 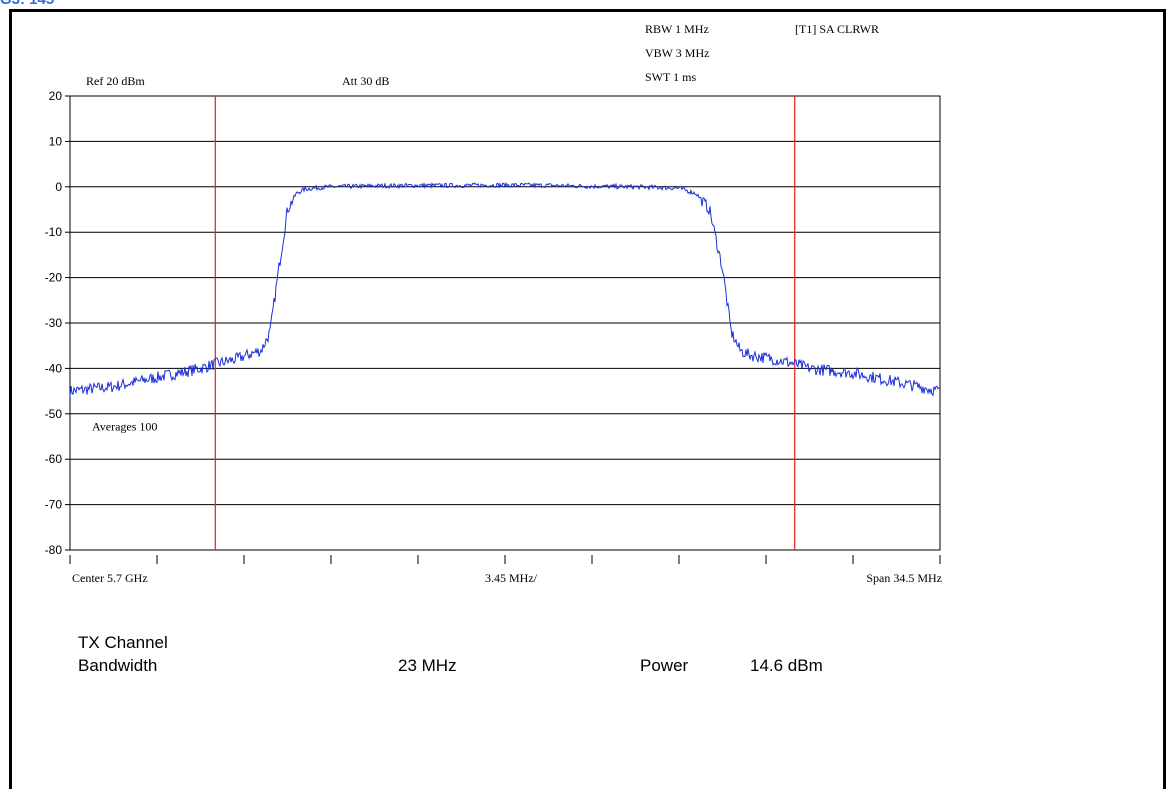 I want to click on power-label: Power, so click(x=664, y=665).